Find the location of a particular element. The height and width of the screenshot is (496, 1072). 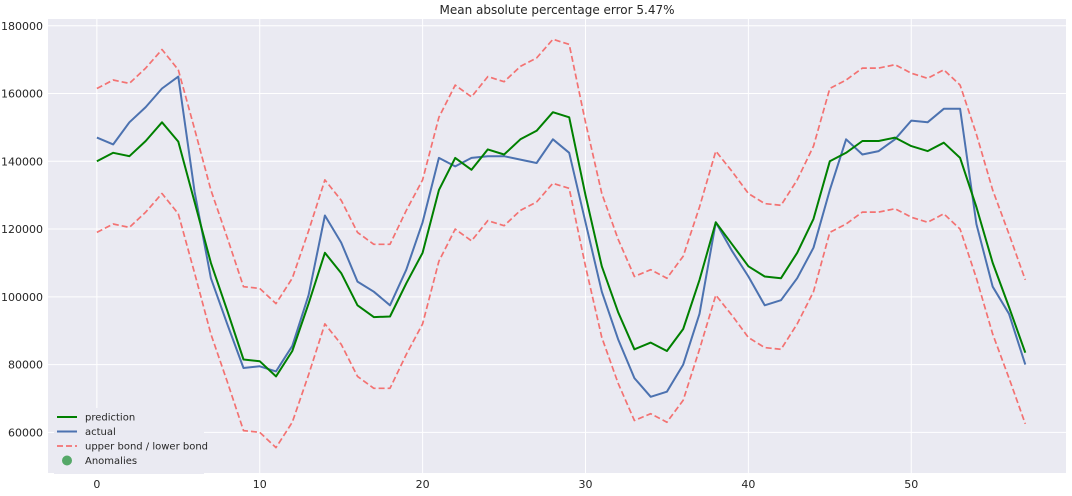

x-tick-label: 50 is located at coordinates (911, 484).